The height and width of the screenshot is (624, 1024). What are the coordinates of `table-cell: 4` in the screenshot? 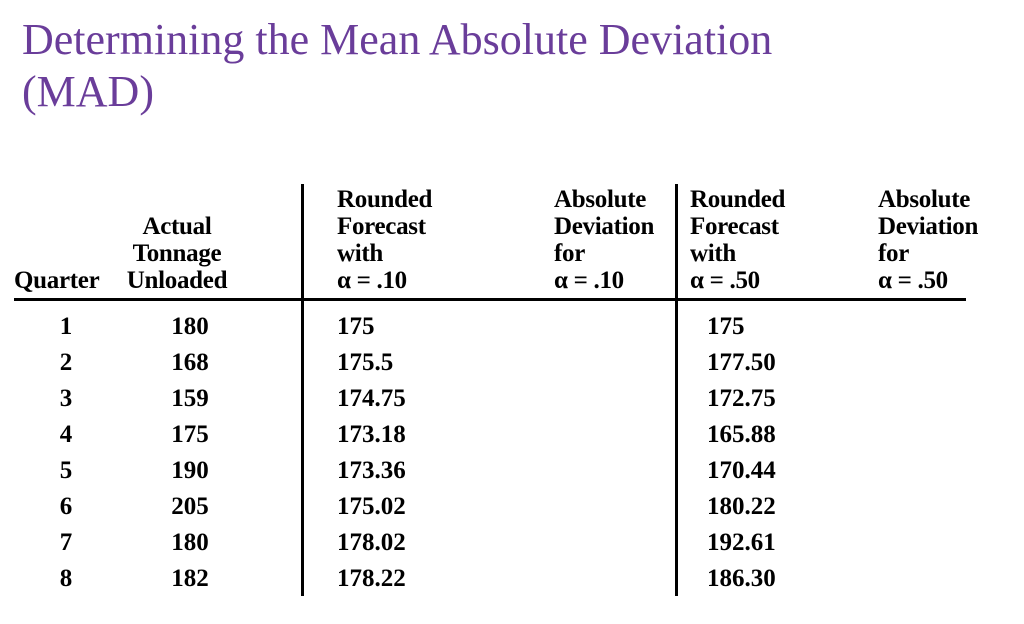 It's located at (66, 434).